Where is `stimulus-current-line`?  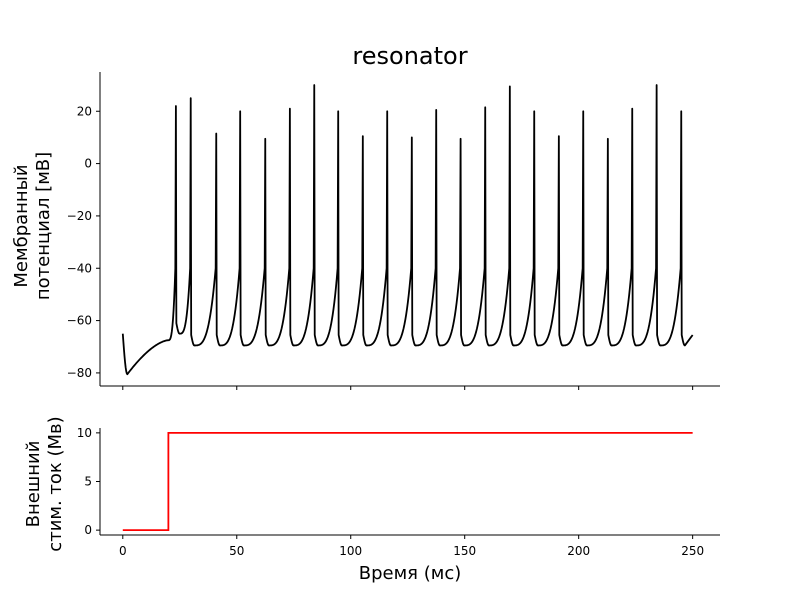 stimulus-current-line is located at coordinates (407, 481).